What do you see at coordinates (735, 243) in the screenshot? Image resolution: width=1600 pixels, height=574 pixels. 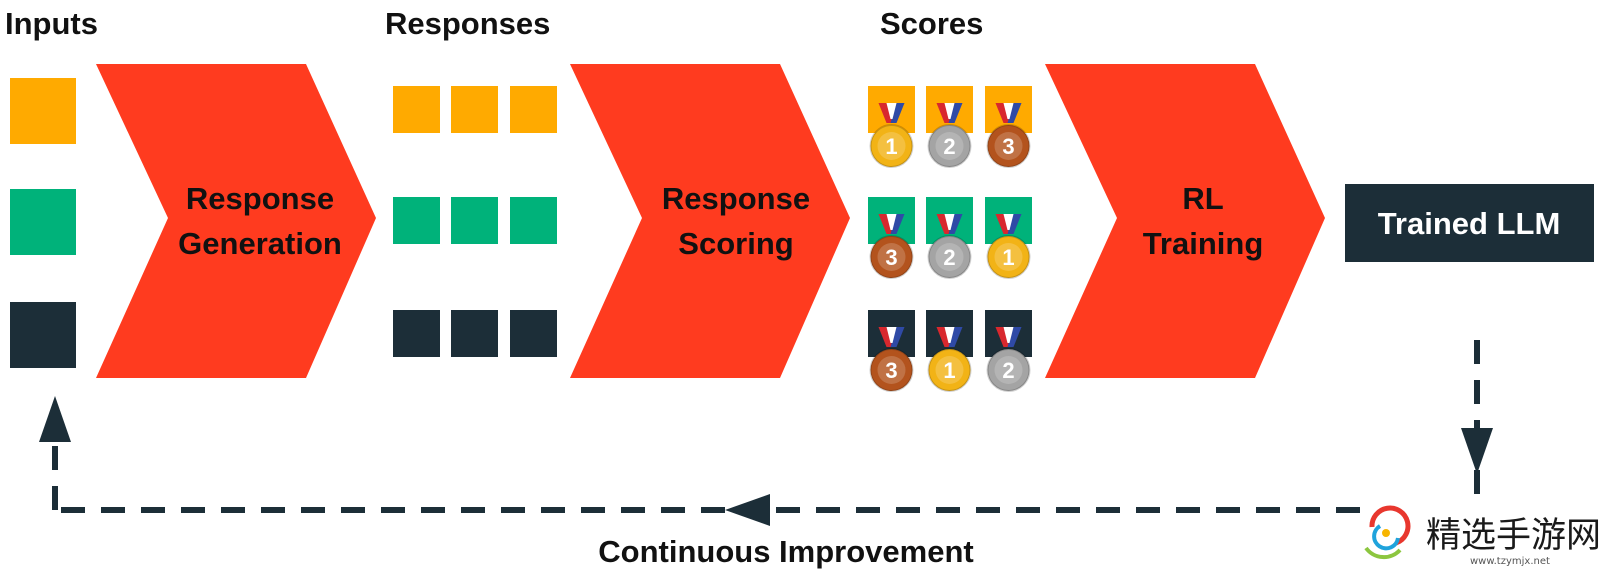 I see `stage-label-line2: Scoring` at bounding box center [735, 243].